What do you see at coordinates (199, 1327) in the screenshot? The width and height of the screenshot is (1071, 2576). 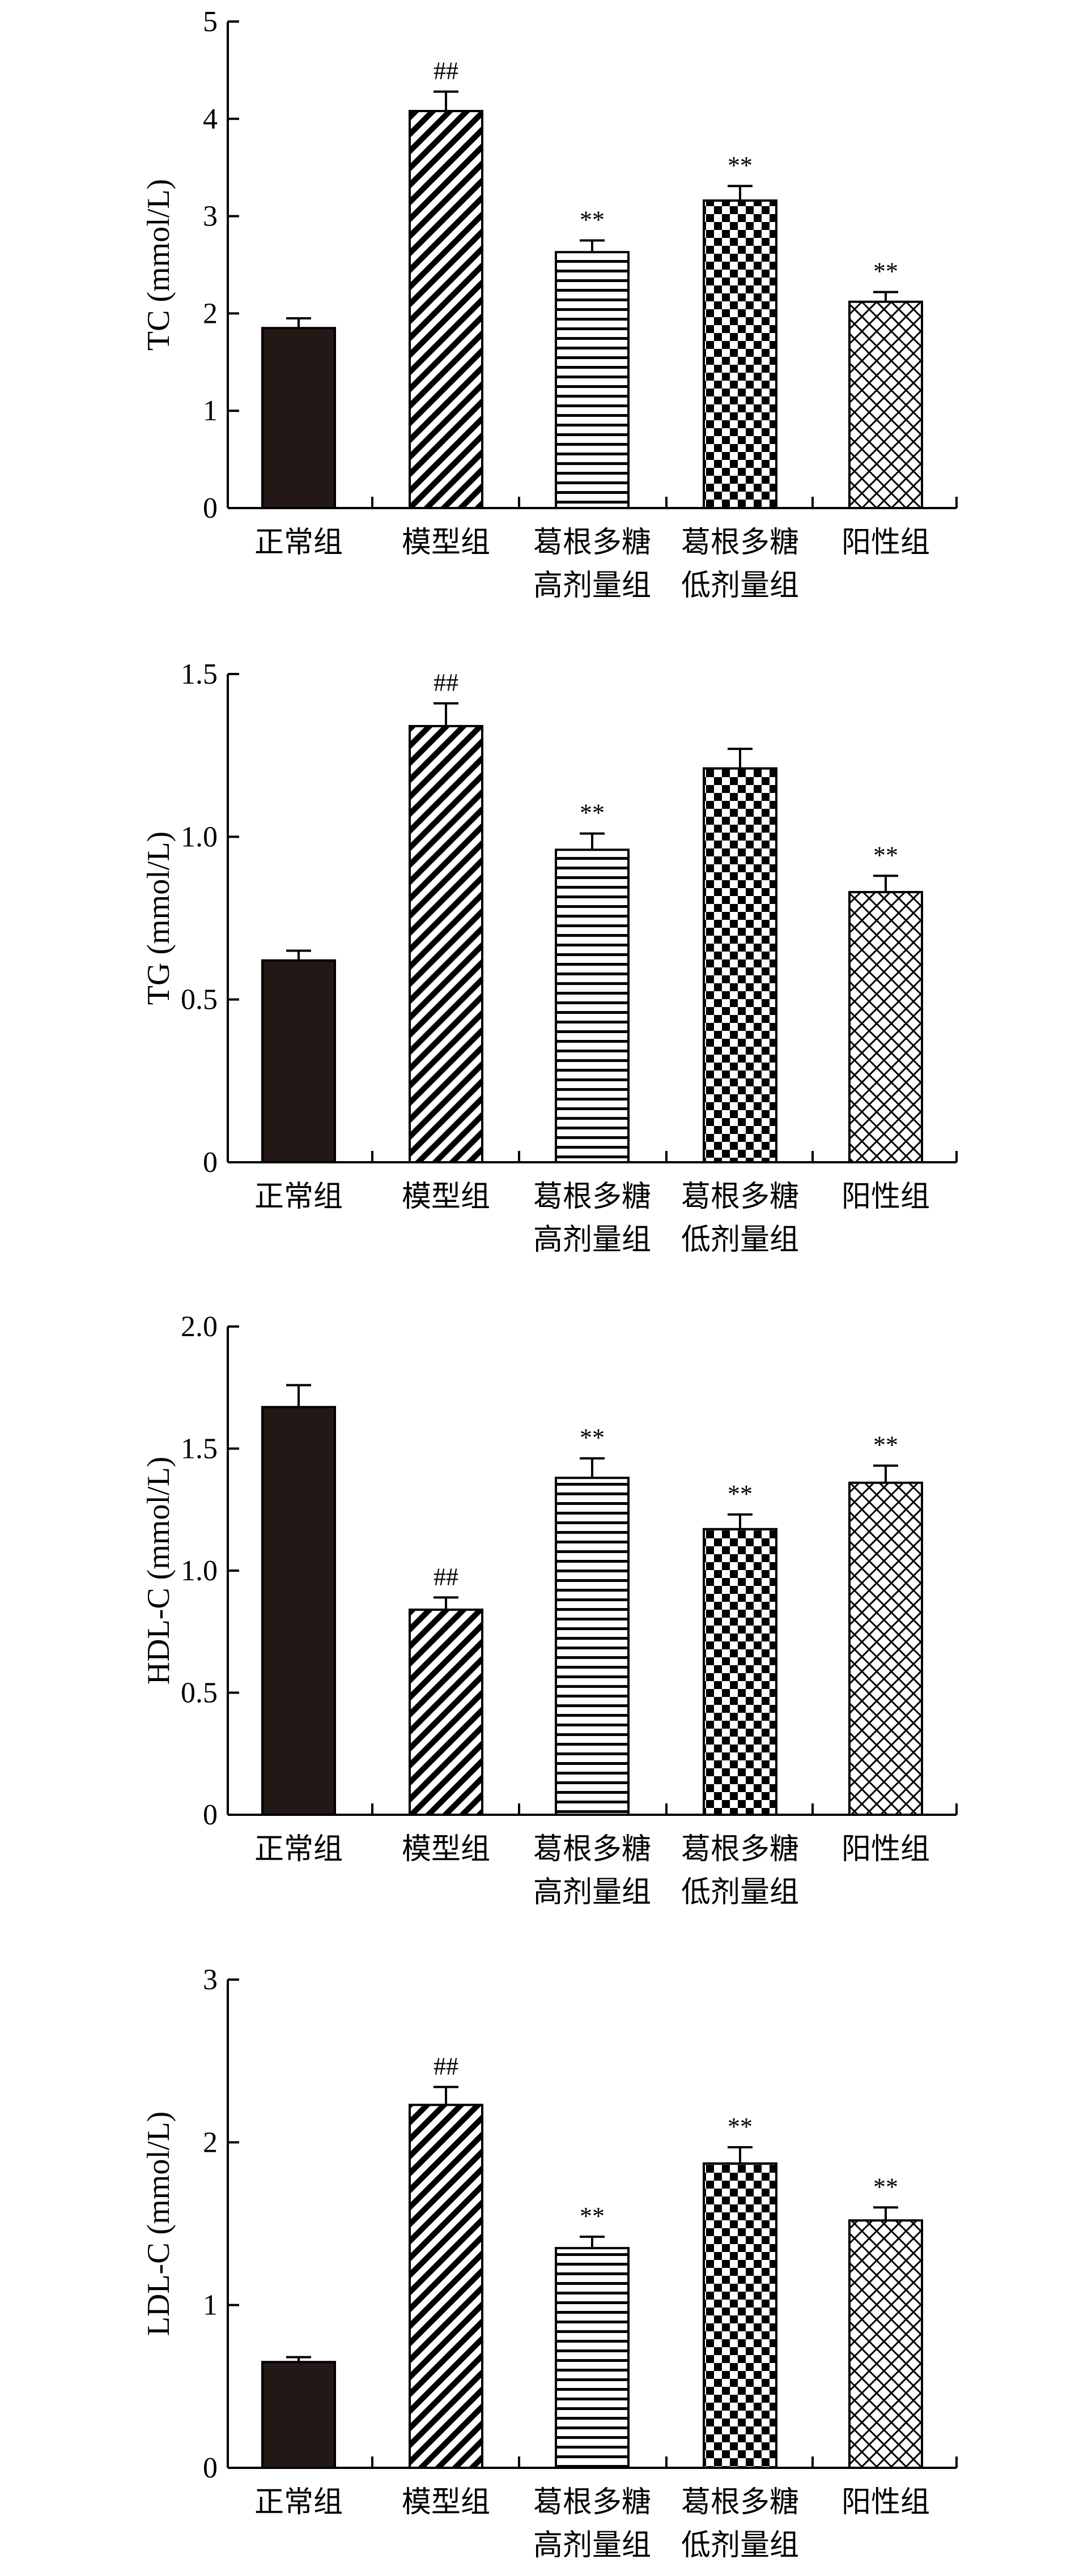 I see `y-tick-label: 2.0` at bounding box center [199, 1327].